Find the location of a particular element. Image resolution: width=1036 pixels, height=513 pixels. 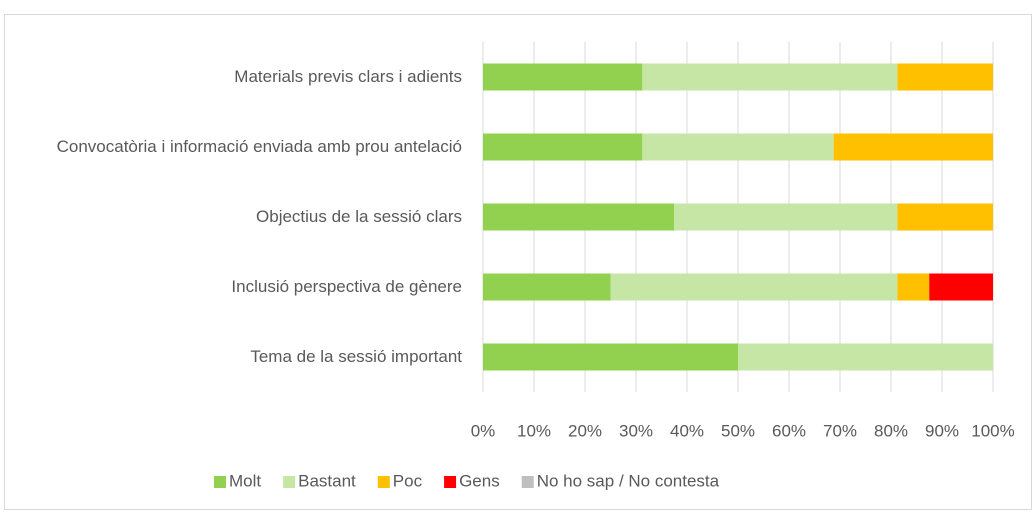

x-tick-label: 0% is located at coordinates (483, 430).